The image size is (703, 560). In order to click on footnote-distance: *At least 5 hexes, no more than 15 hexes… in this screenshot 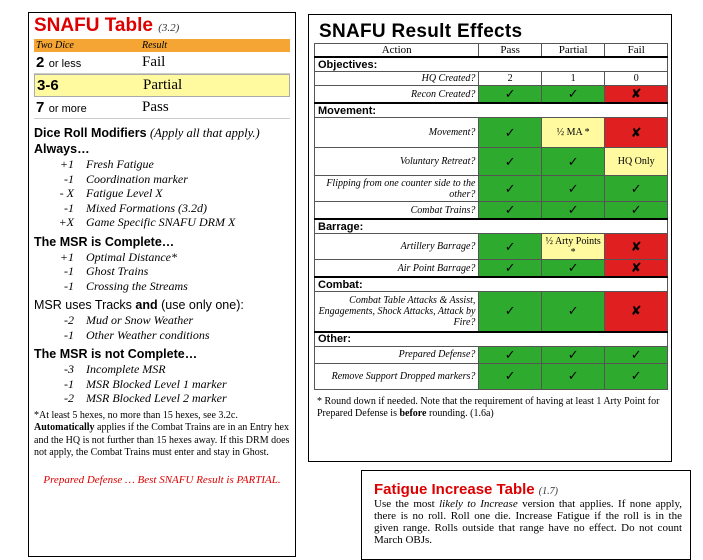, I will do `click(136, 415)`.